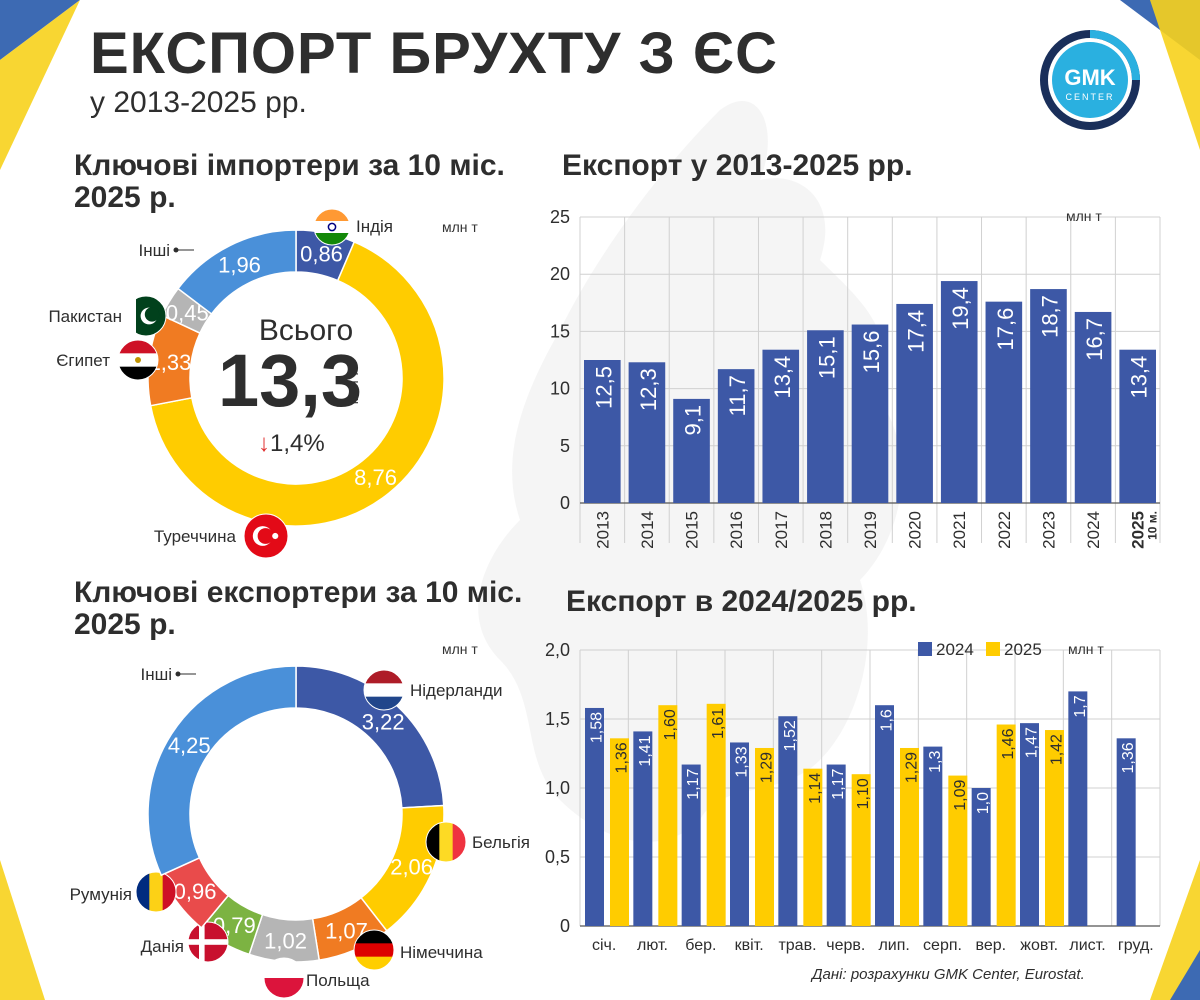 Image resolution: width=1200 pixels, height=1000 pixels. What do you see at coordinates (925, 649) in the screenshot?
I see `legend-swatch-2024` at bounding box center [925, 649].